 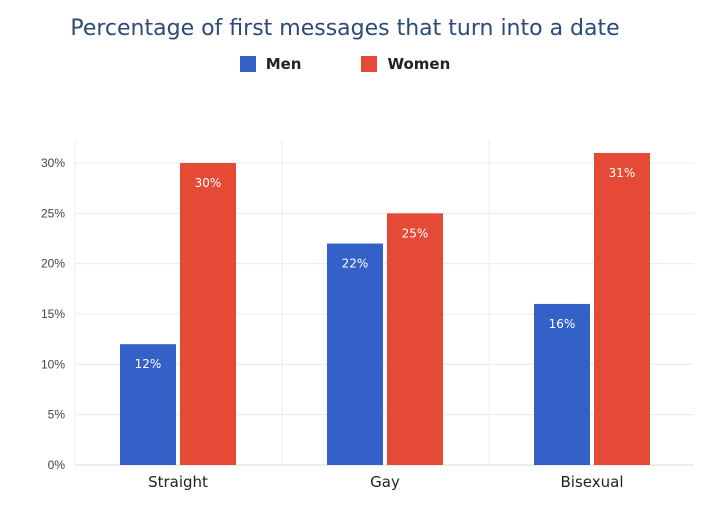 I want to click on data-label: 30%, so click(x=208, y=183).